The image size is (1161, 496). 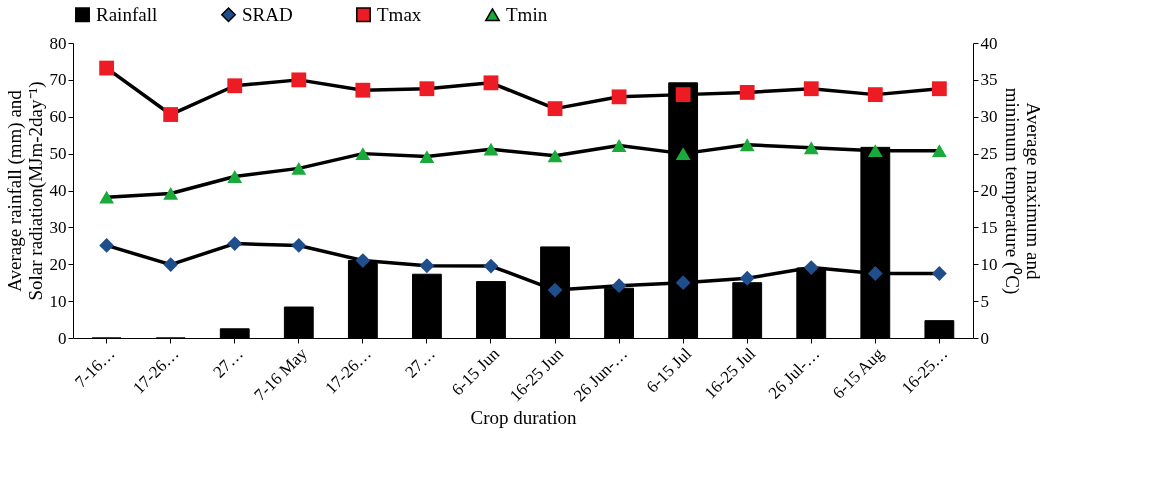 I want to click on y2-tick-label: 10, so click(x=989, y=264).